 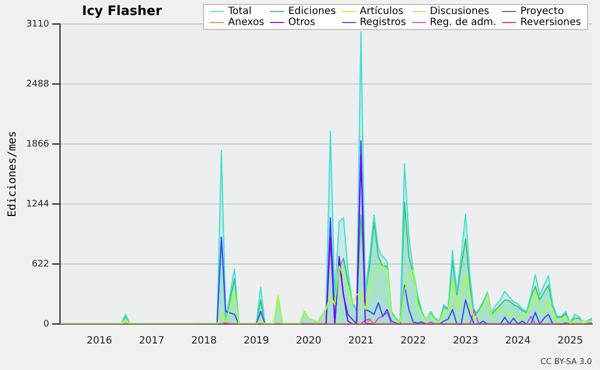 What do you see at coordinates (413, 341) in the screenshot?
I see `x-tick-label: 2022` at bounding box center [413, 341].